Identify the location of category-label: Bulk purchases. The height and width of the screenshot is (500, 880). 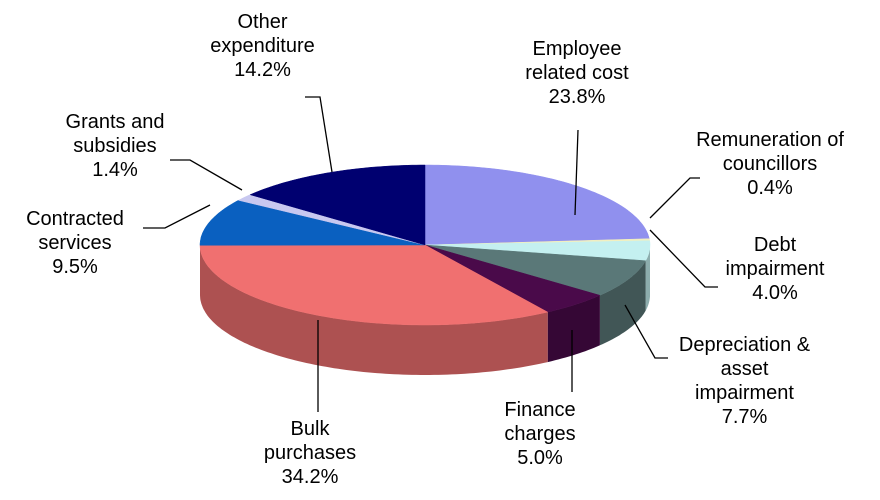
(310, 441).